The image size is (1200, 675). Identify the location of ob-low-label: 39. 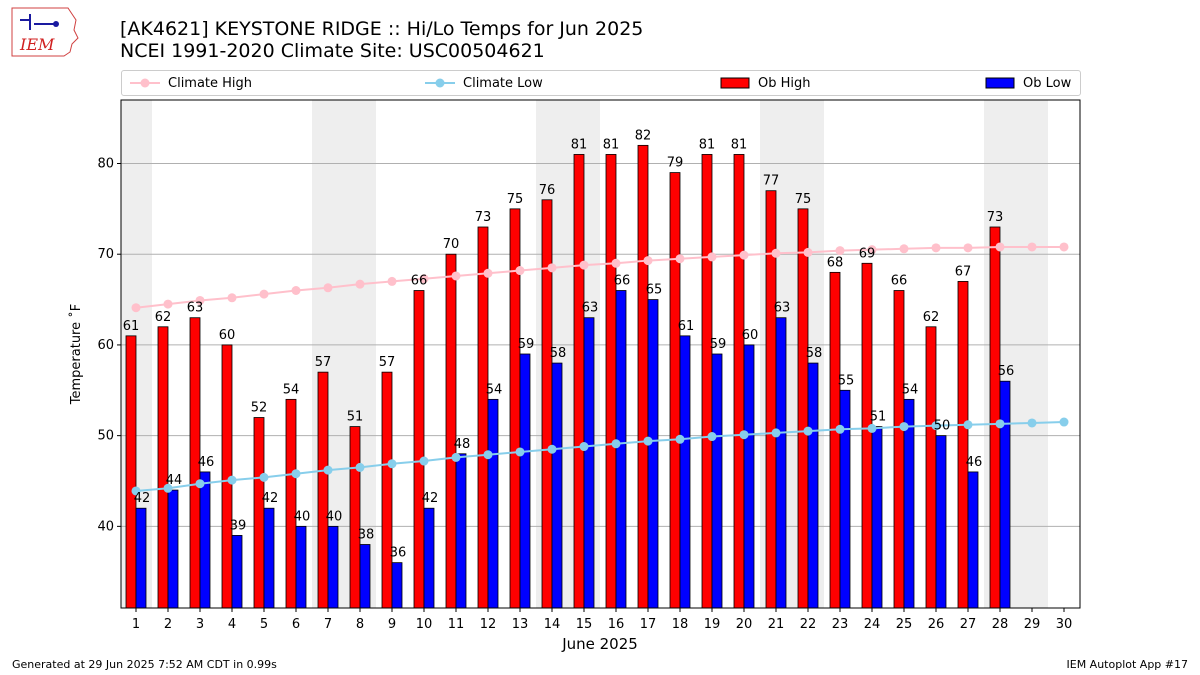
(238, 525).